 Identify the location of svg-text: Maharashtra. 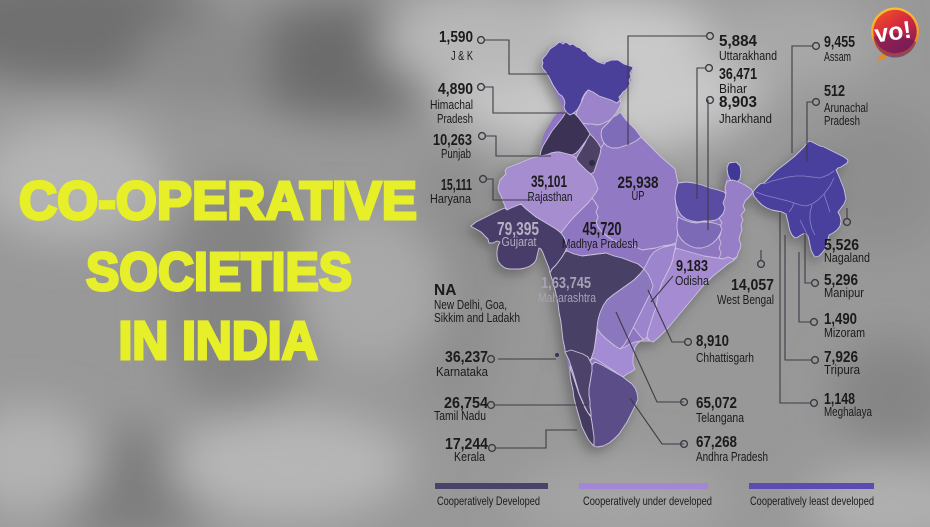
(567, 297).